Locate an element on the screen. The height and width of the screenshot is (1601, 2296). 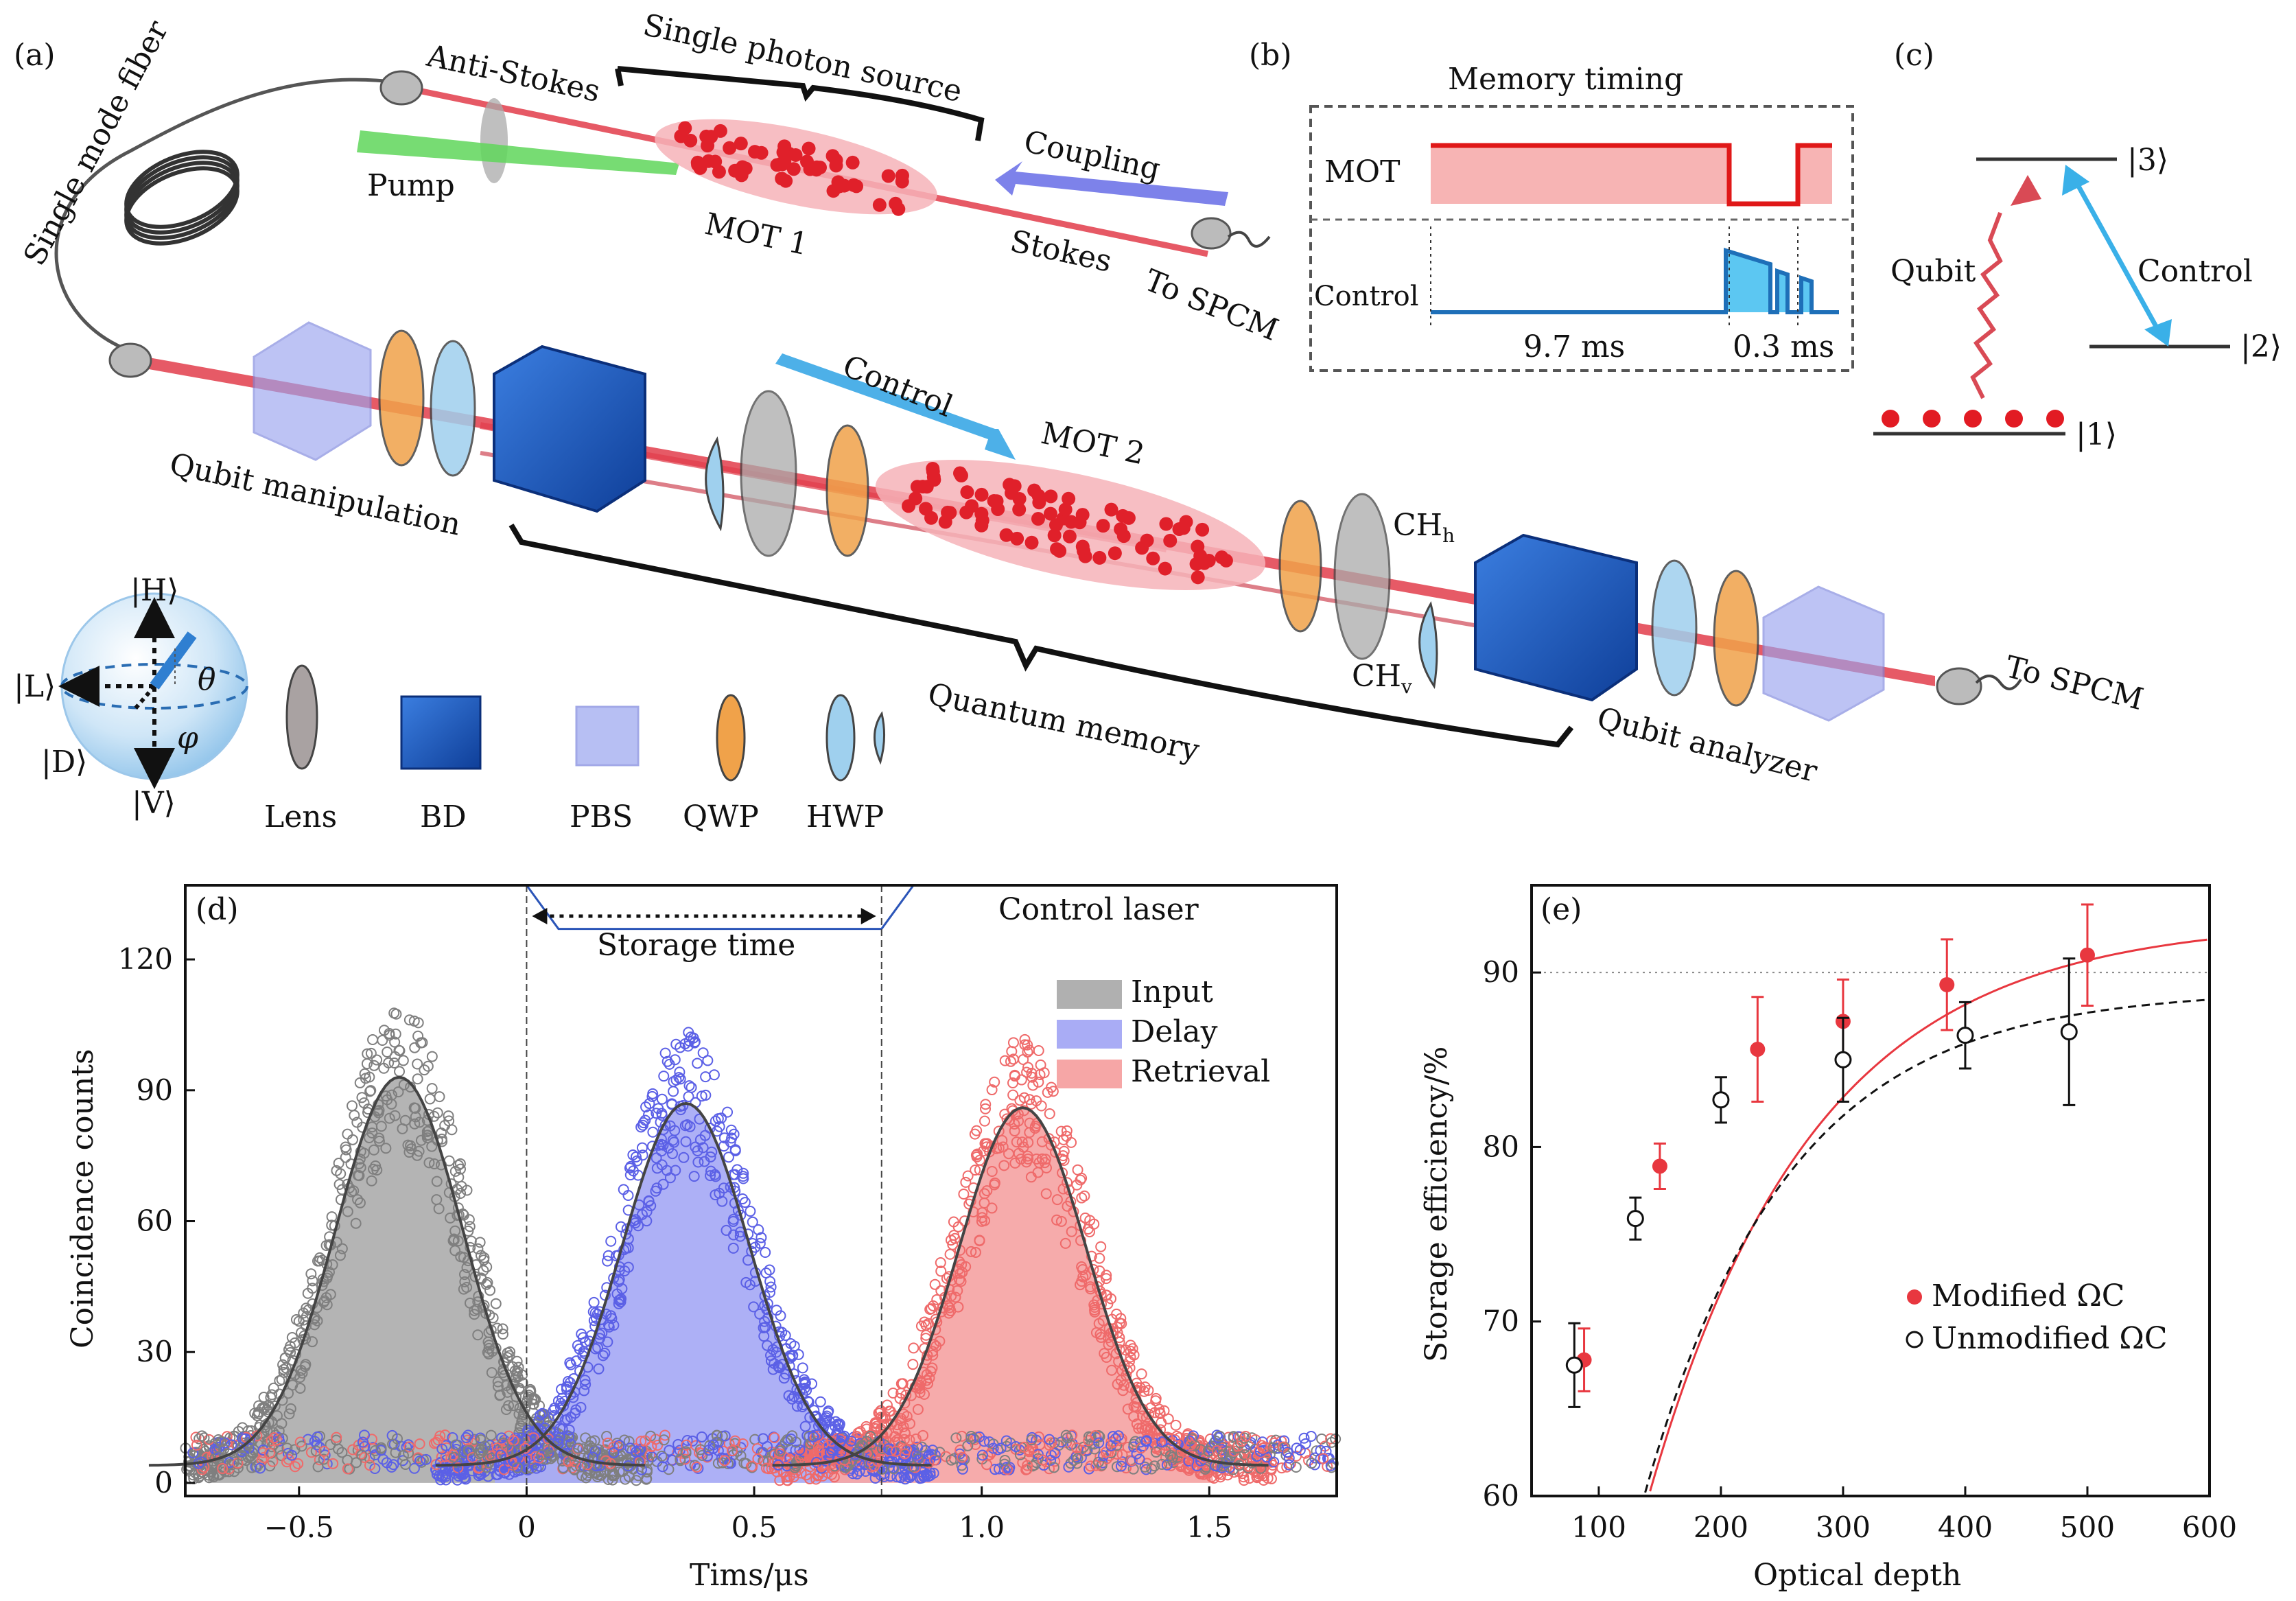
legend-lens: Lens is located at coordinates (300, 816).